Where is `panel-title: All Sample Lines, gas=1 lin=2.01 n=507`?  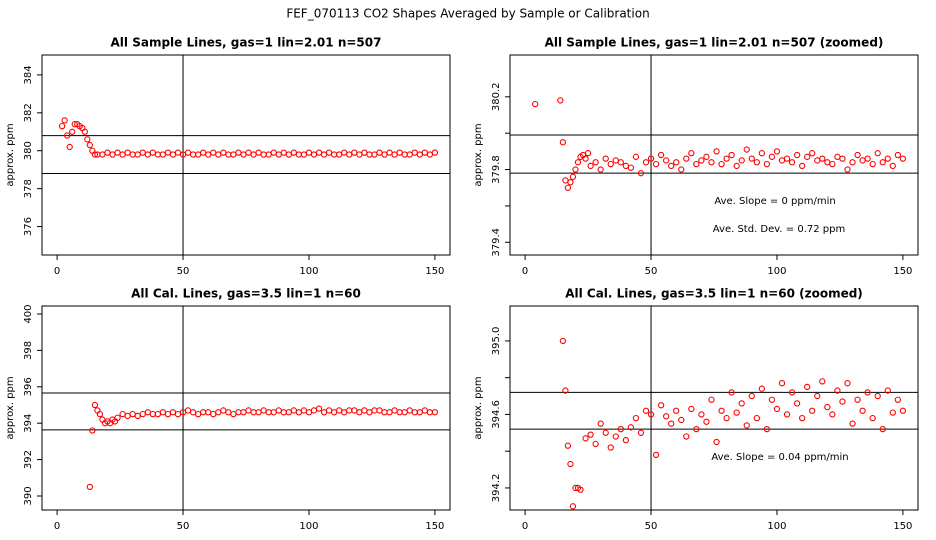 panel-title: All Sample Lines, gas=1 lin=2.01 n=507 is located at coordinates (246, 43).